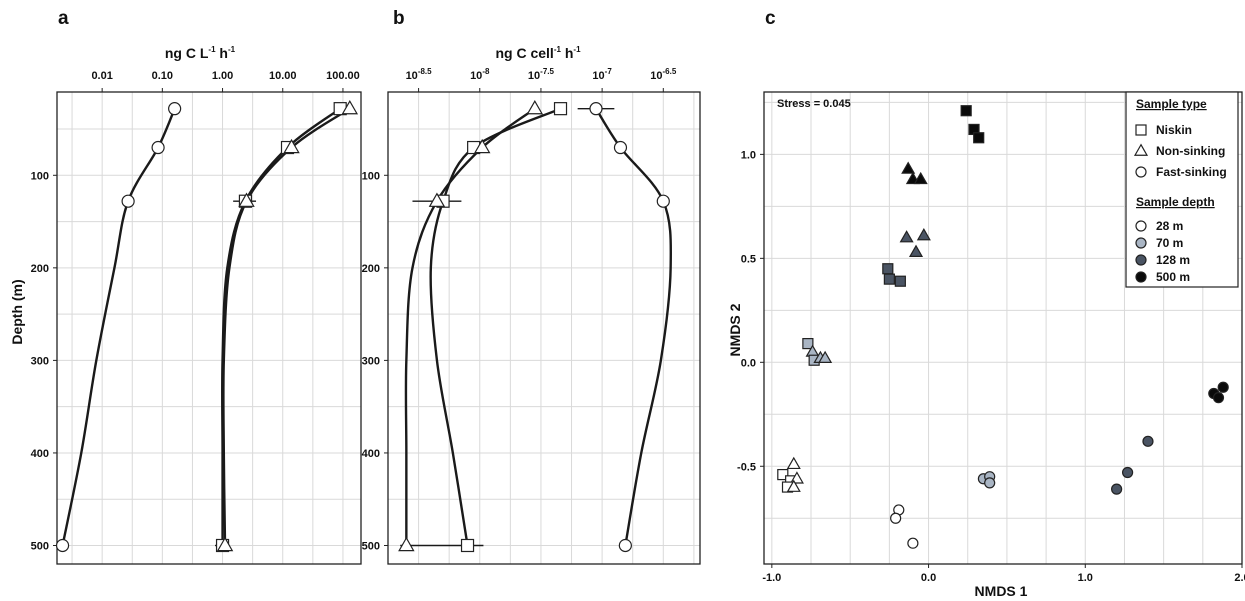  I want to click on x-tick-label: 10-8.5, so click(419, 74).